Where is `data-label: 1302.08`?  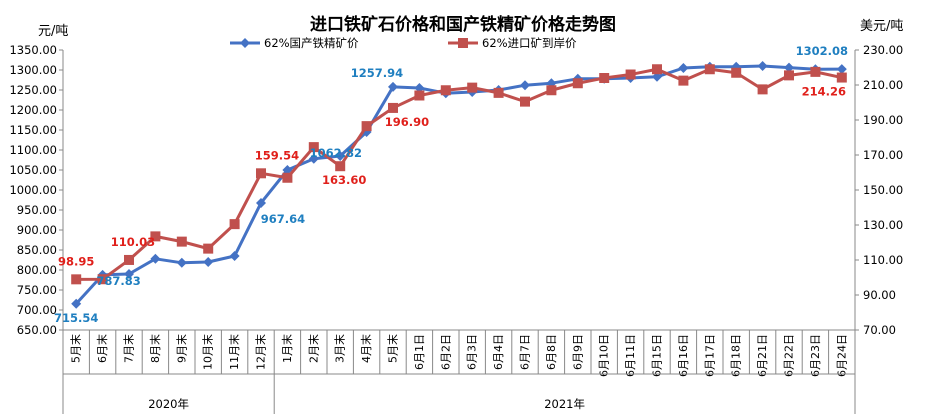
data-label: 1302.08 is located at coordinates (822, 51).